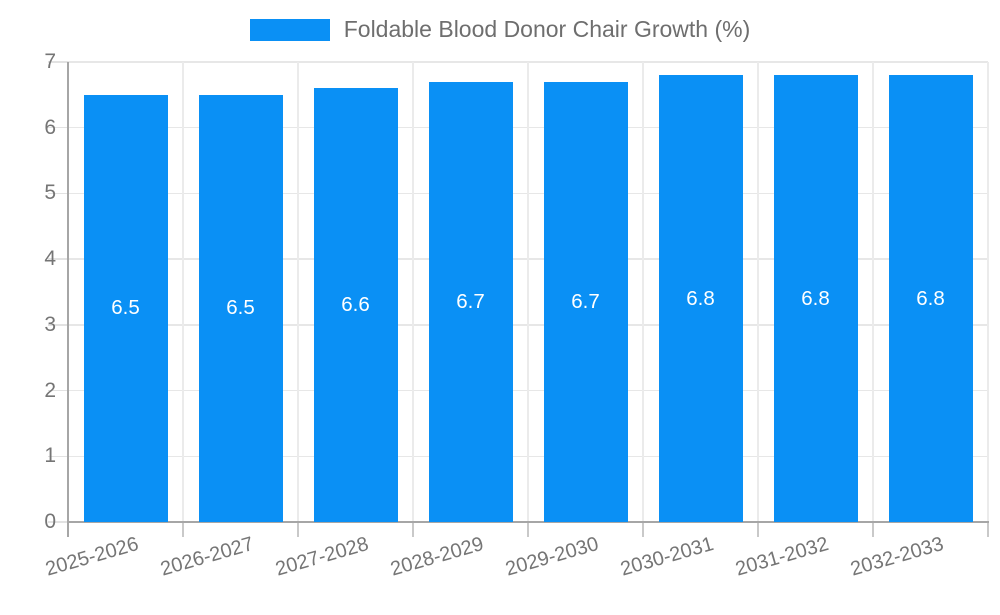 The image size is (1000, 615). I want to click on y-axis-tick-label: 7, so click(50, 61).